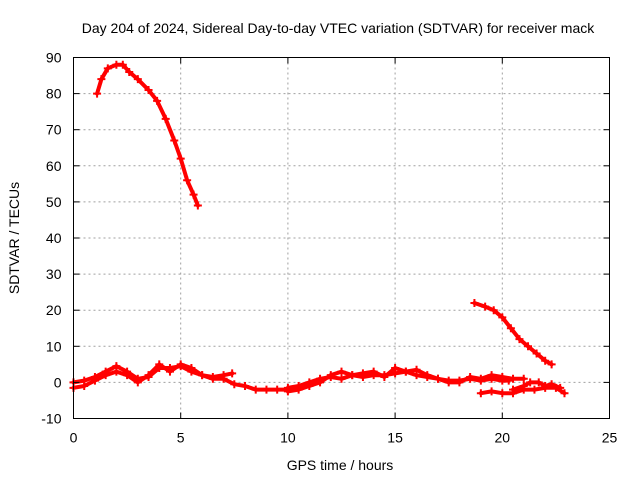 This screenshot has height=480, width=640. I want to click on y-tick-label: 30, so click(54, 274).